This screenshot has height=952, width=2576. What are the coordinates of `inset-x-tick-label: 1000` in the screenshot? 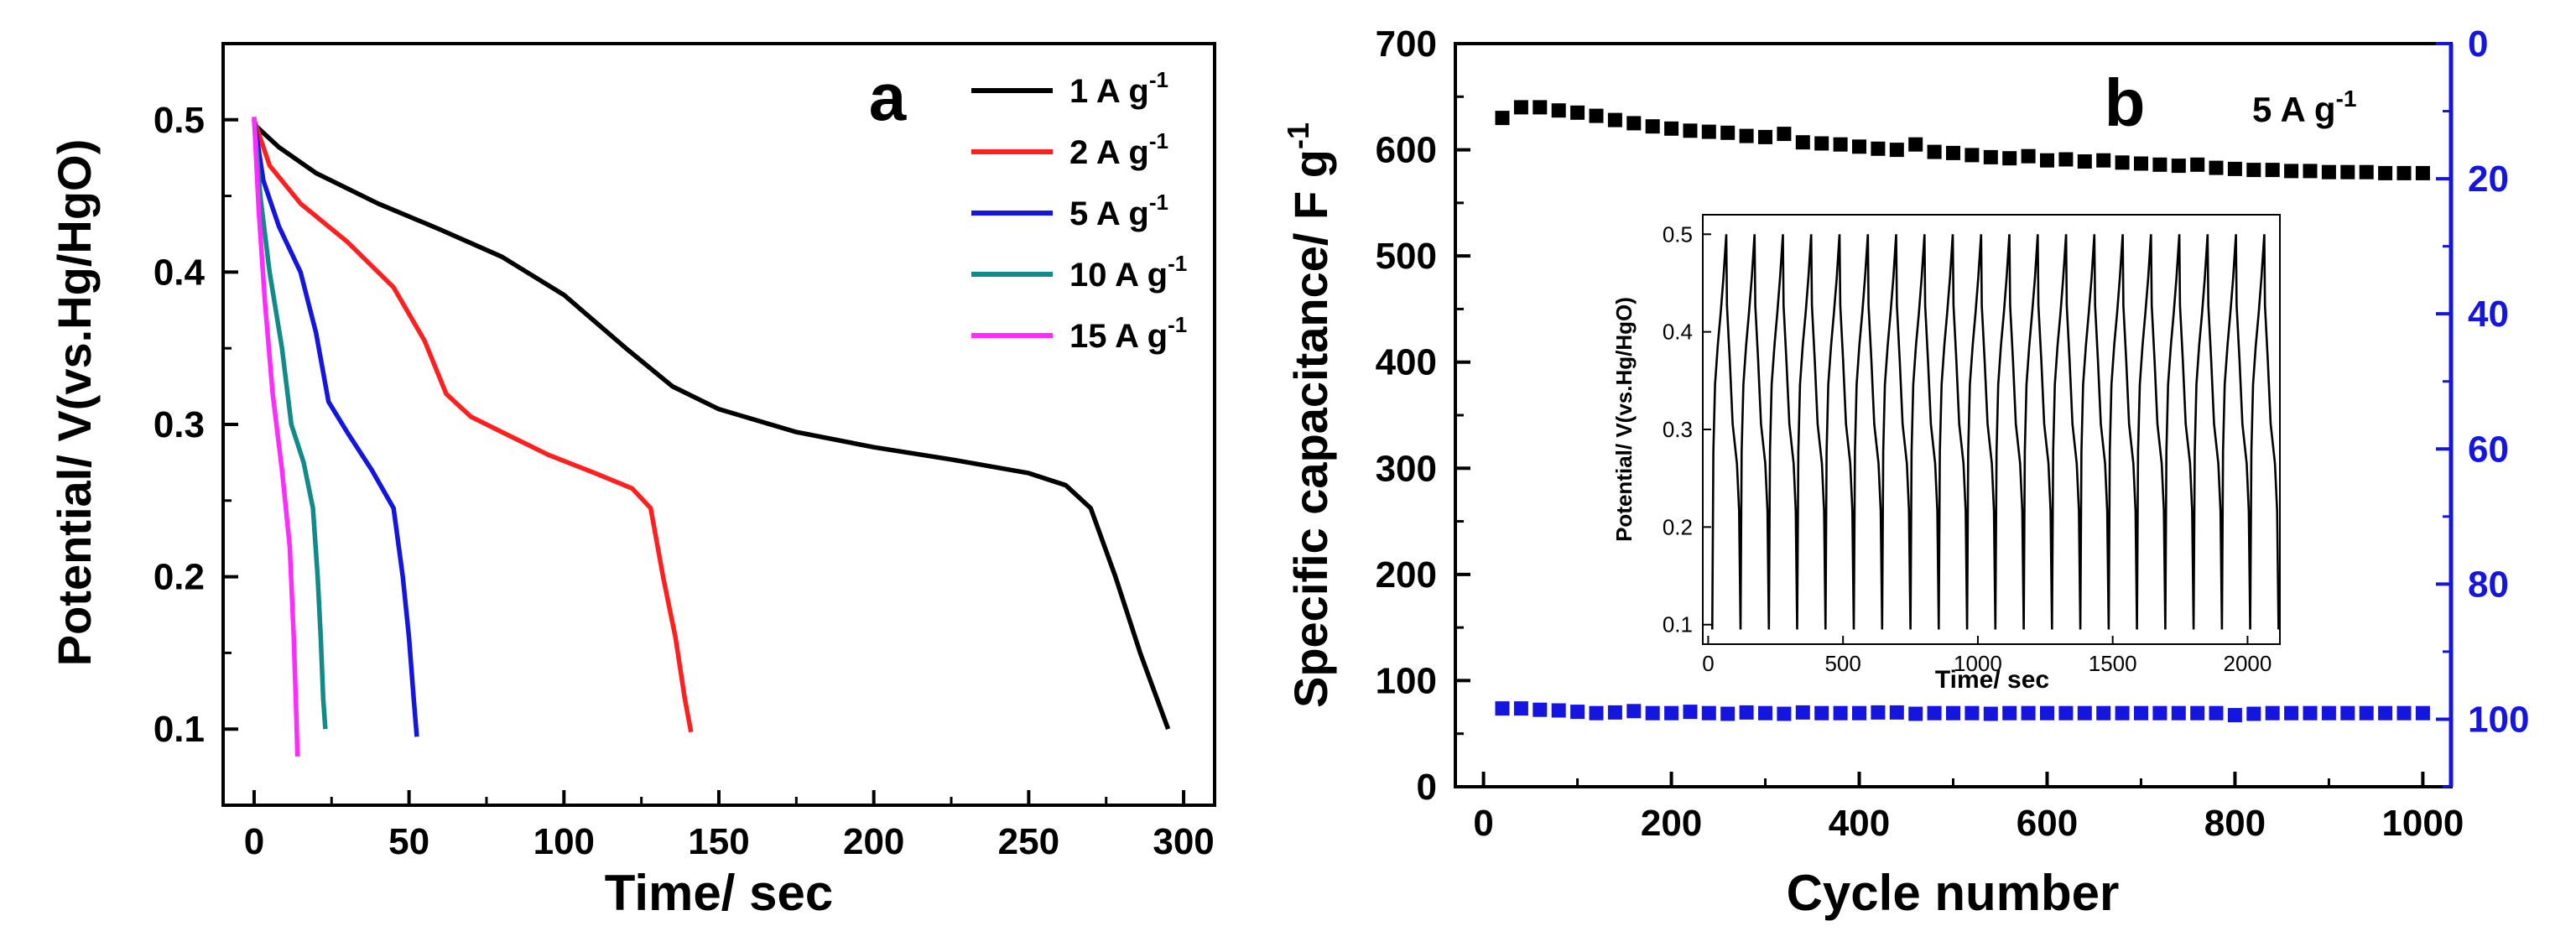 It's located at (1978, 663).